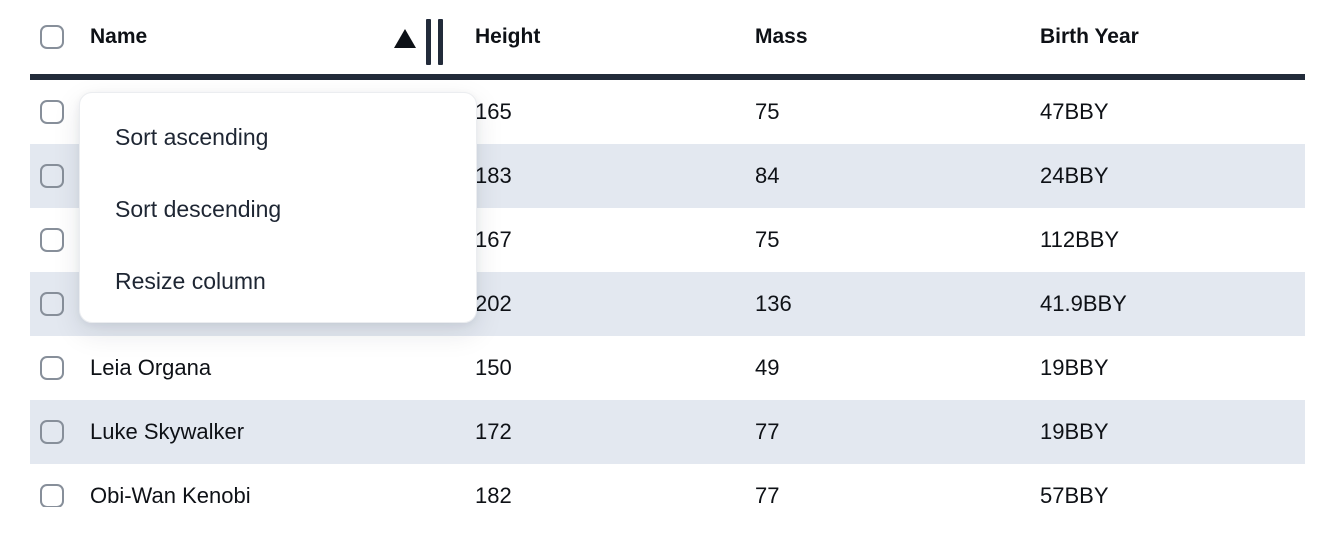  What do you see at coordinates (667, 485) in the screenshot?
I see `table-row: Obi-Wan Kenobi 182 77 57BBY` at bounding box center [667, 485].